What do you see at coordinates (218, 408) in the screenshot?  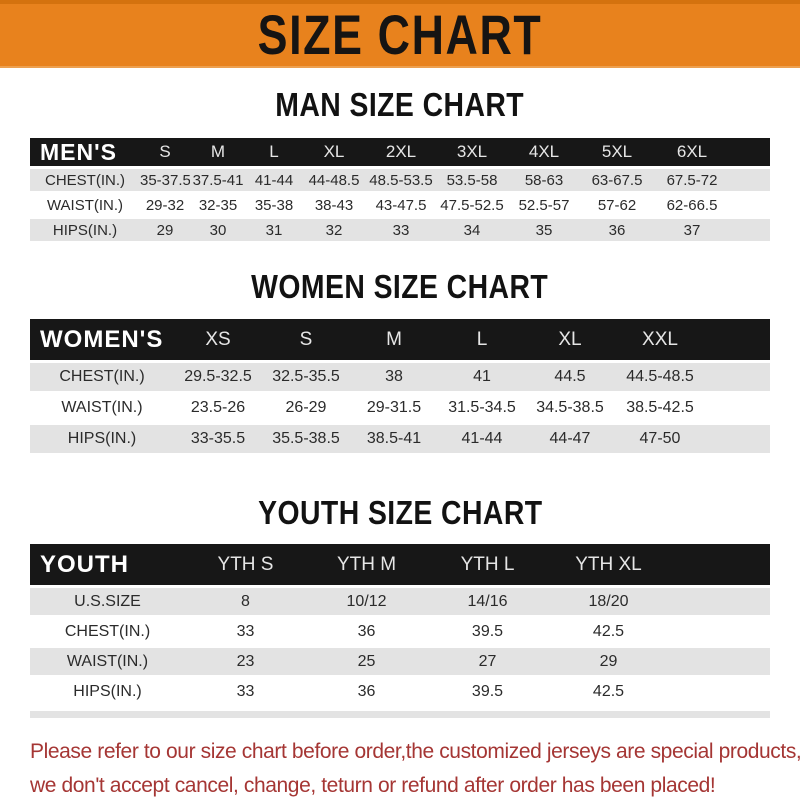 I see `value-cell: 23.5-26` at bounding box center [218, 408].